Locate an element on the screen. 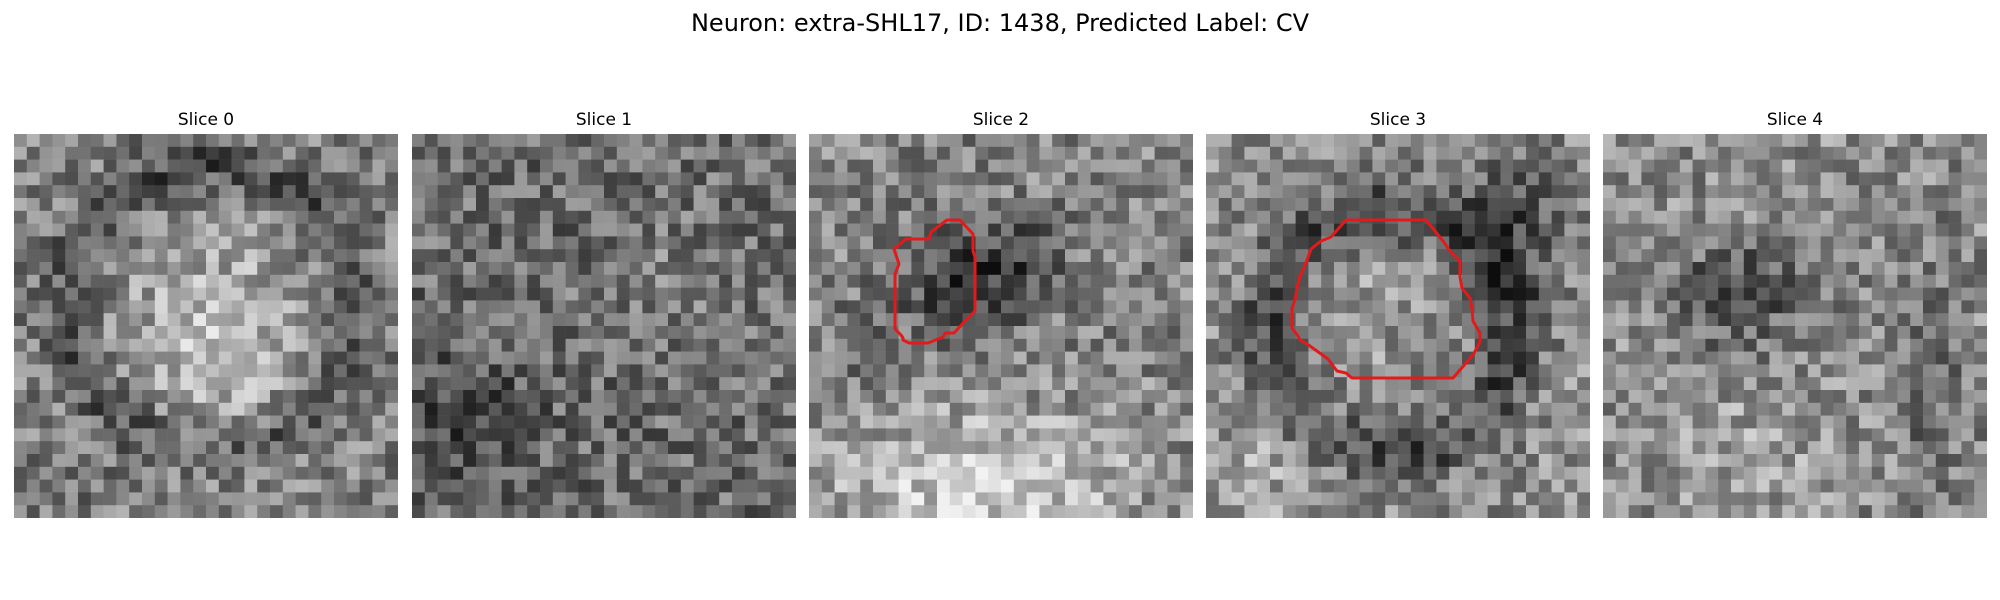  slice-panel-1: Slice 1 is located at coordinates (604, 313).